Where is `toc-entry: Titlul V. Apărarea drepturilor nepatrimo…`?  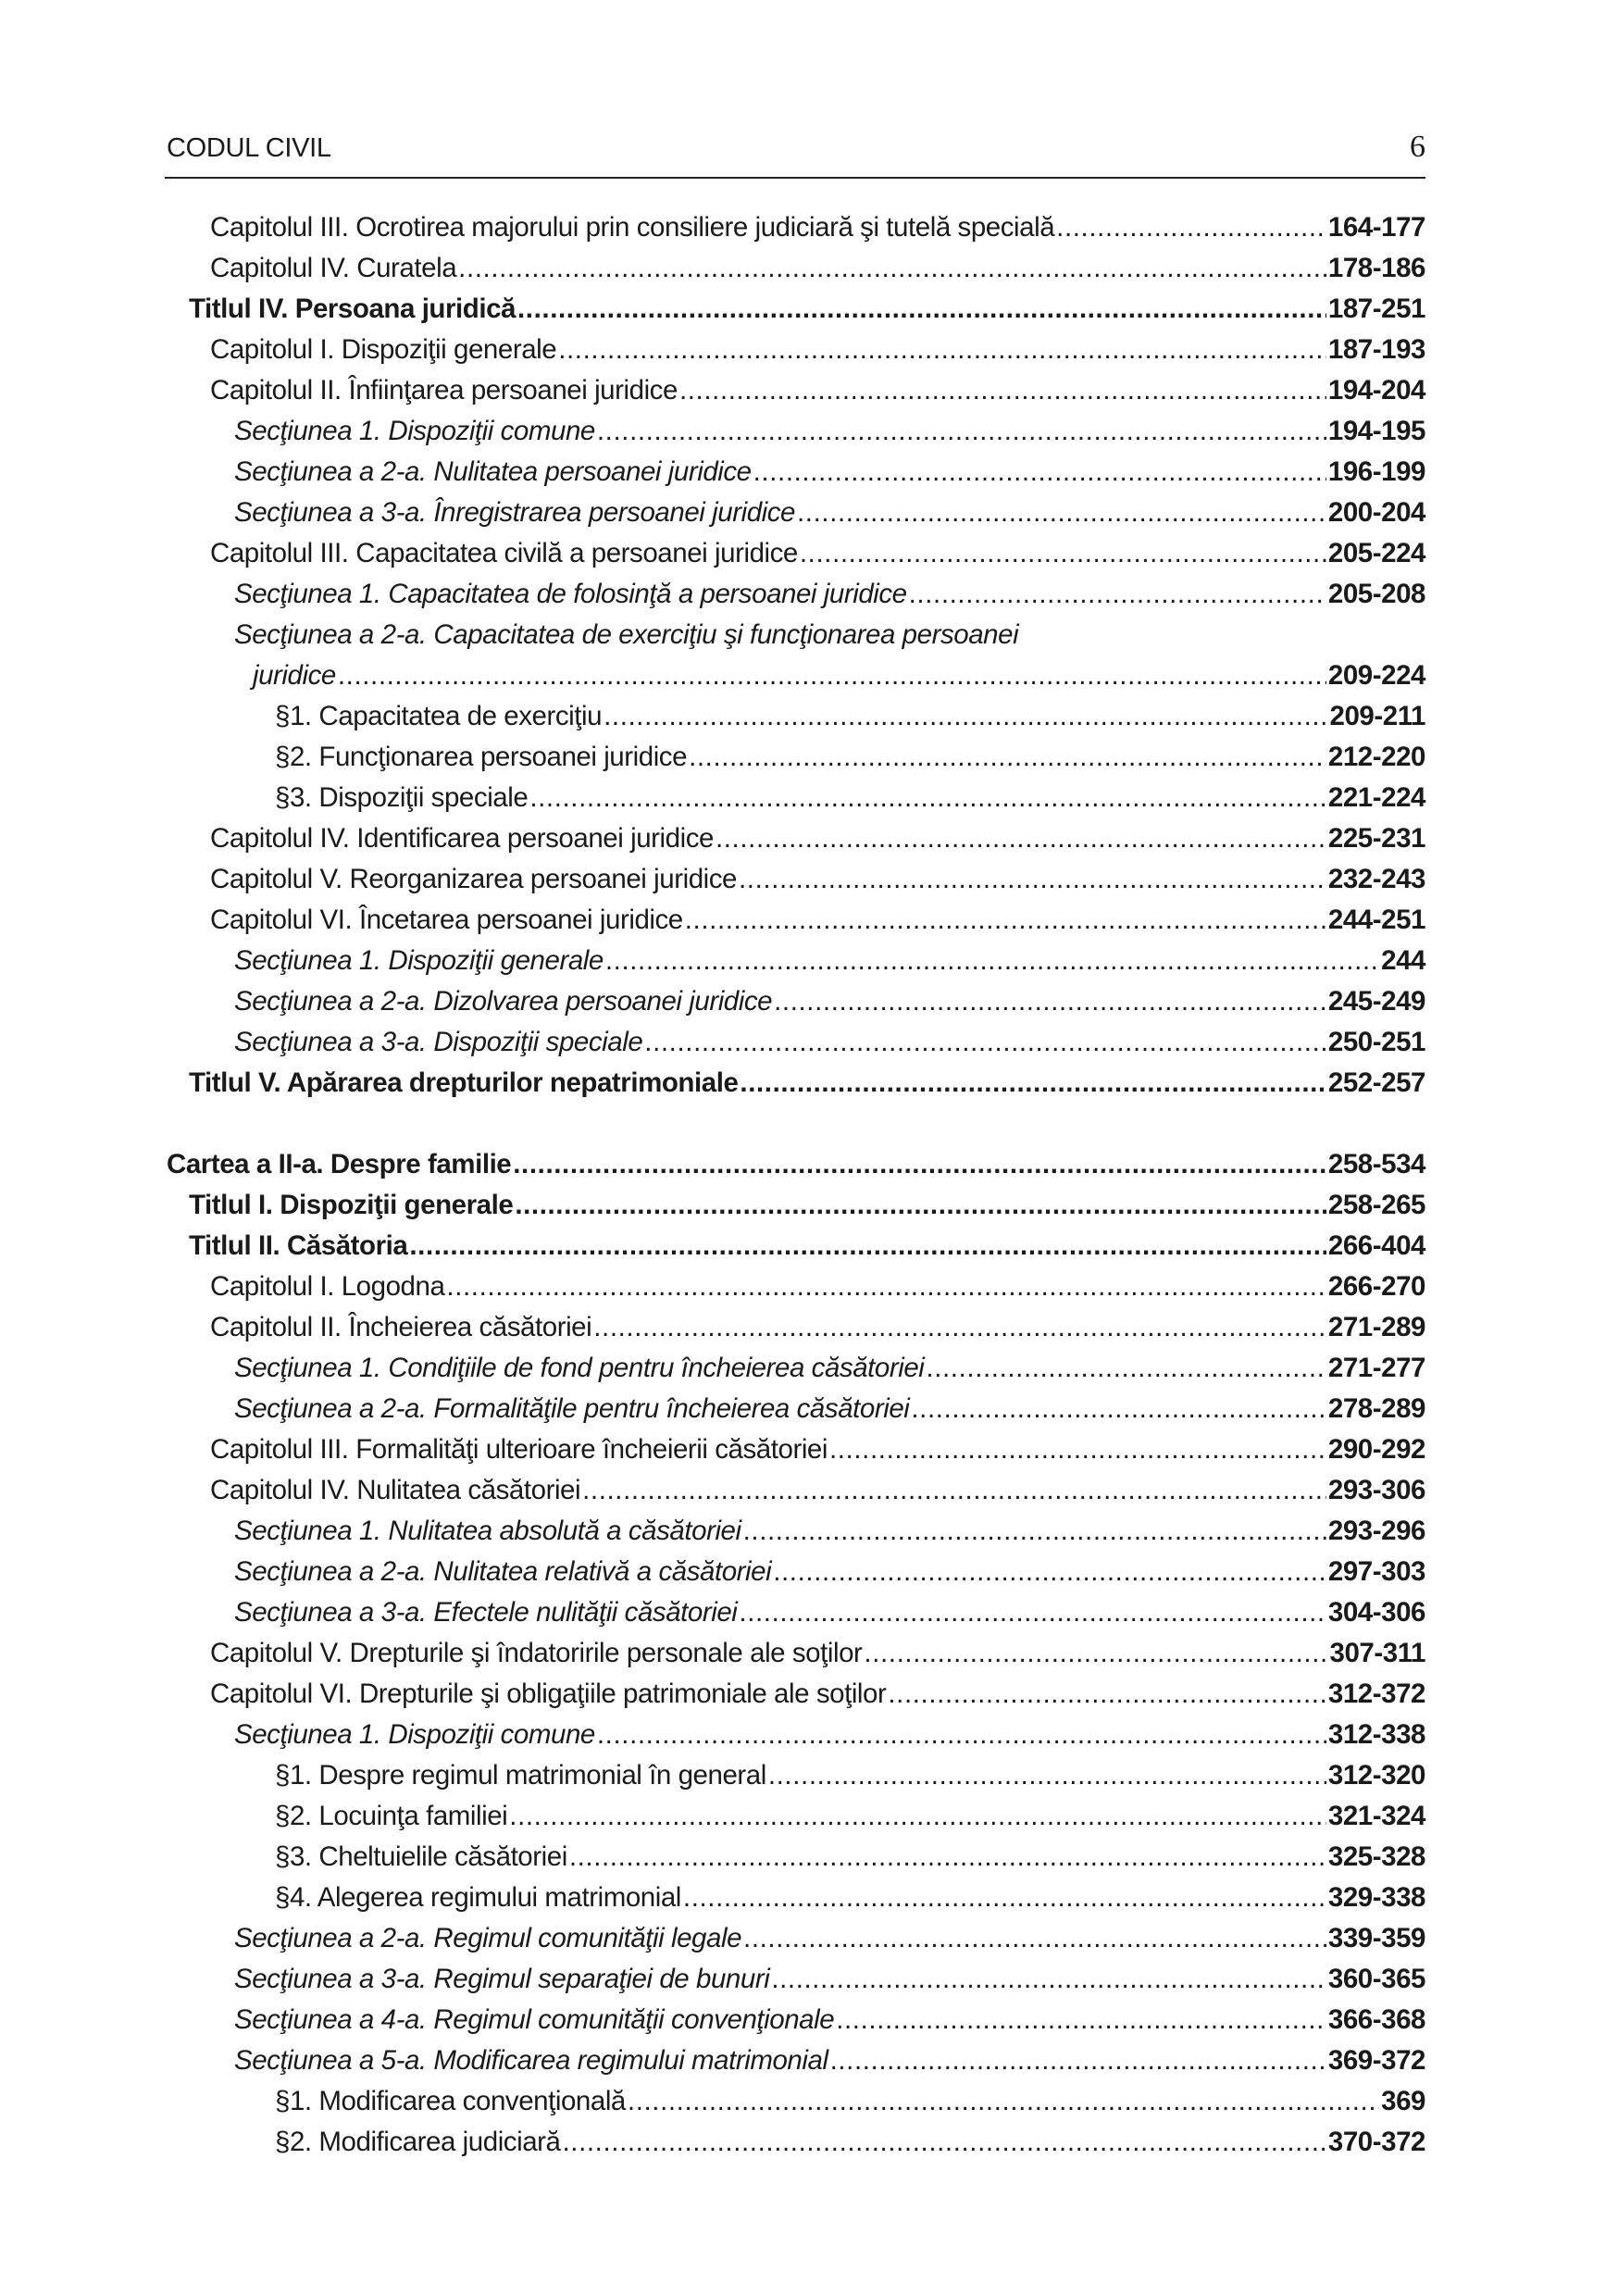
toc-entry: Titlul V. Apărarea drepturilor nepatrimo… is located at coordinates (796, 1083).